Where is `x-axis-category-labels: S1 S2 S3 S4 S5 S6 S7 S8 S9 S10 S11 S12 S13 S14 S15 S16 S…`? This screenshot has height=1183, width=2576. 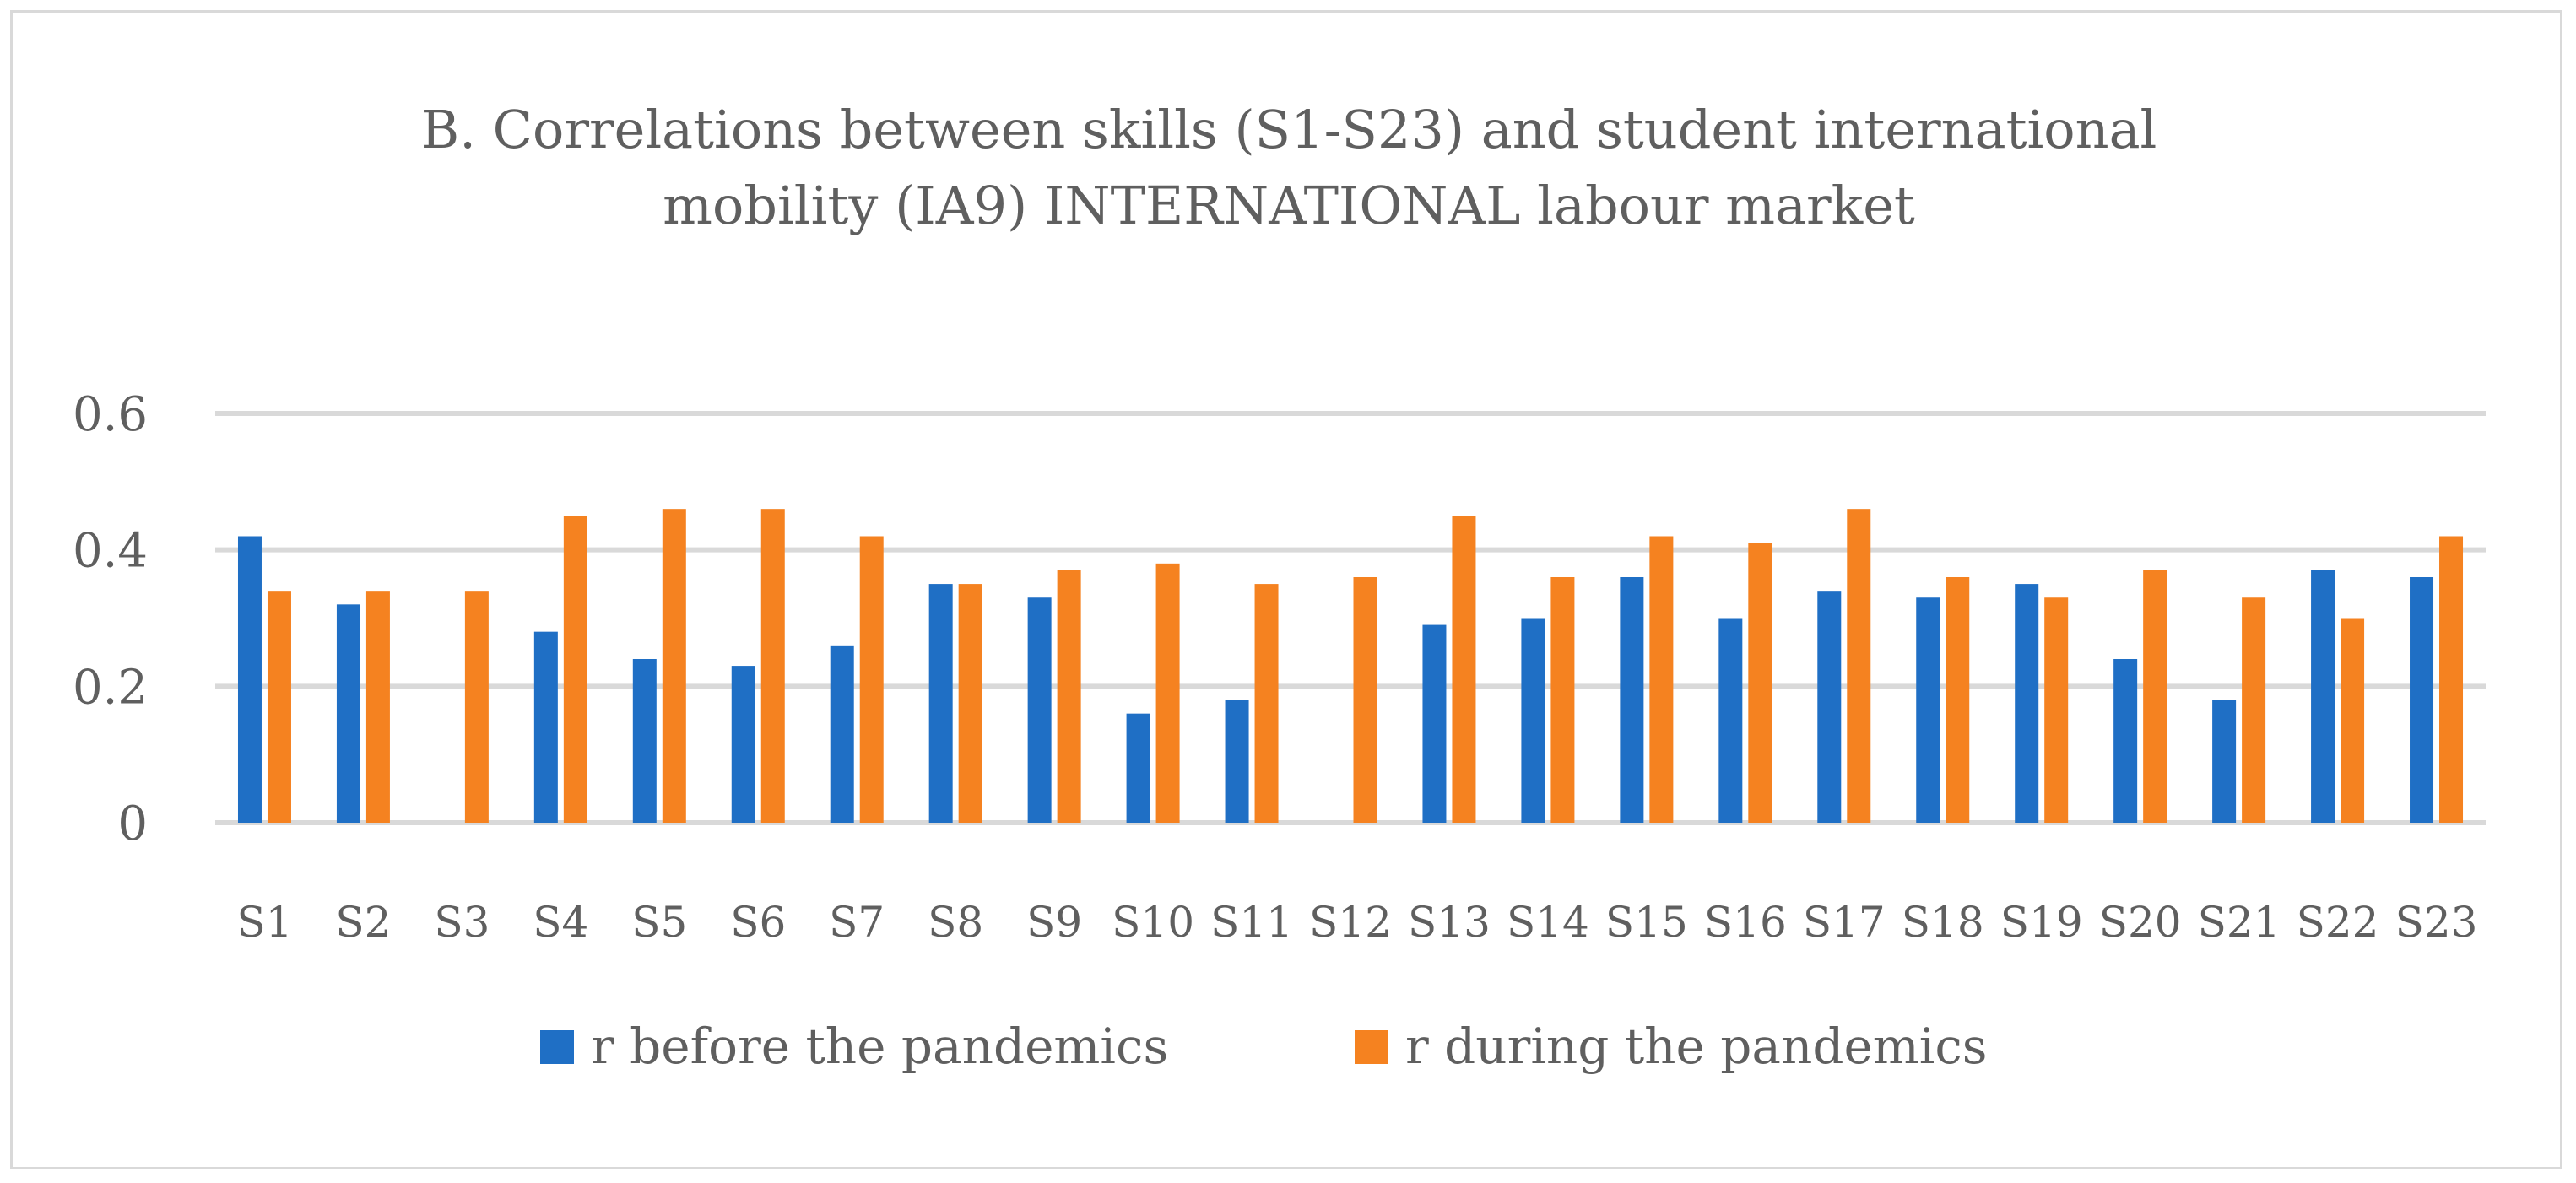
x-axis-category-labels: S1 S2 S3 S4 S5 S6 S7 S8 S9 S10 S11 S12 S13 S14 S15 S16 S… is located at coordinates (1356, 922).